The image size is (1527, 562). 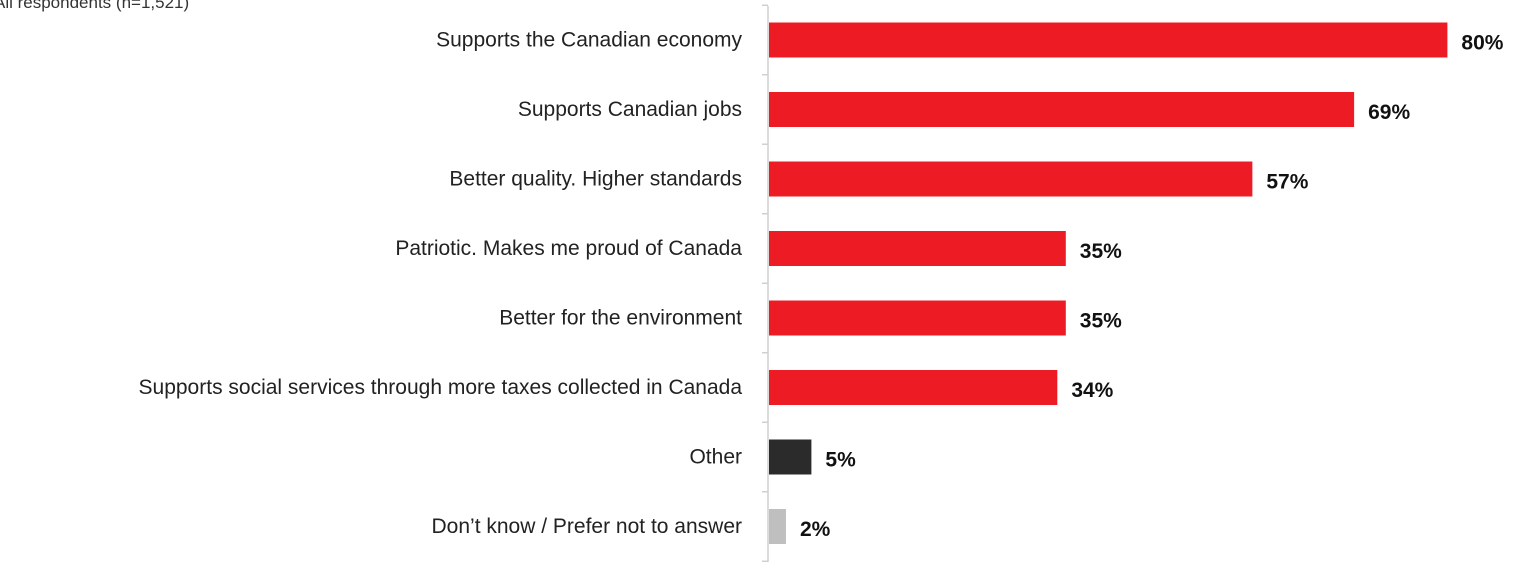 What do you see at coordinates (1287, 182) in the screenshot?
I see `data-label: 57%` at bounding box center [1287, 182].